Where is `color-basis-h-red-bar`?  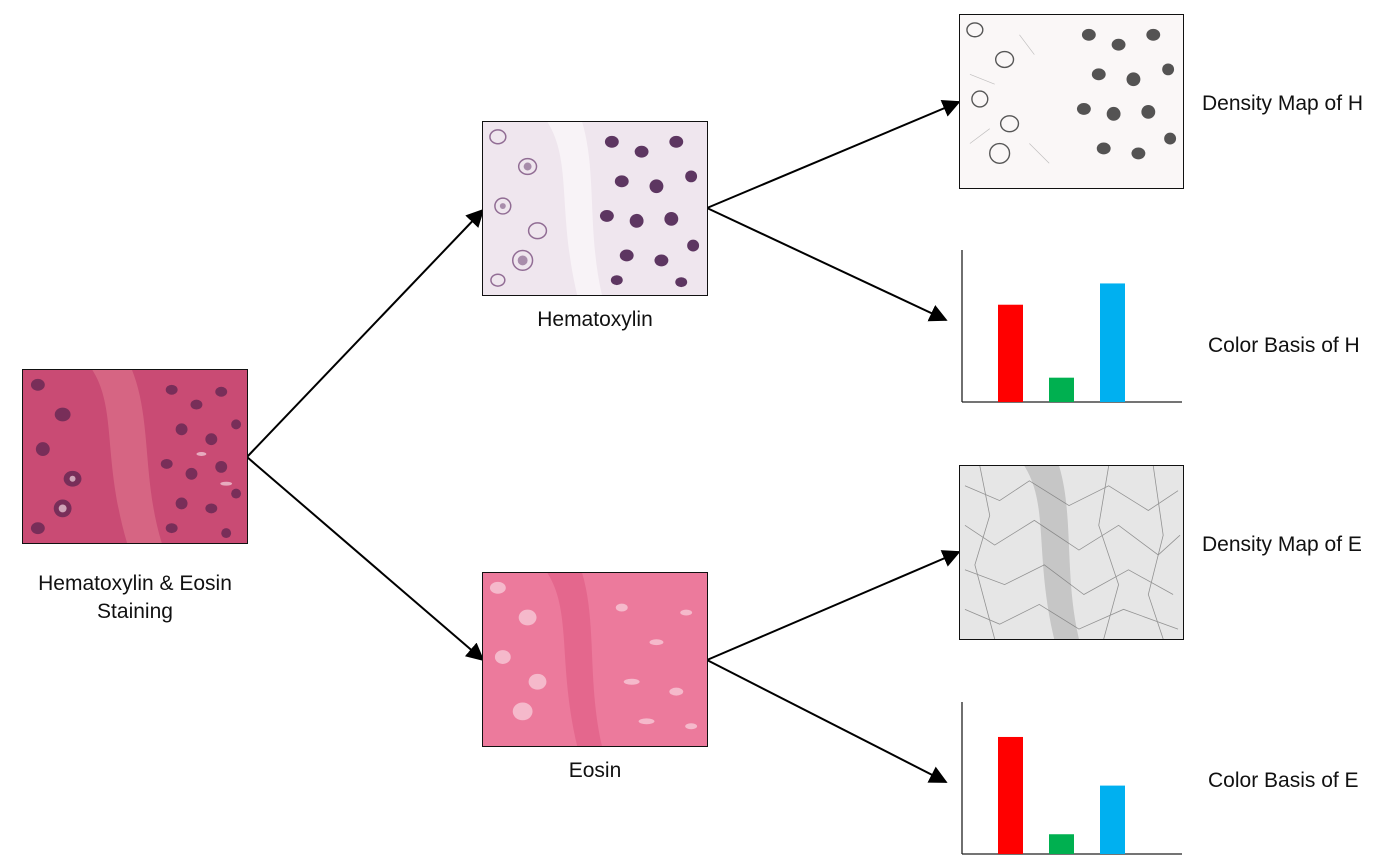
color-basis-h-red-bar is located at coordinates (1010, 353).